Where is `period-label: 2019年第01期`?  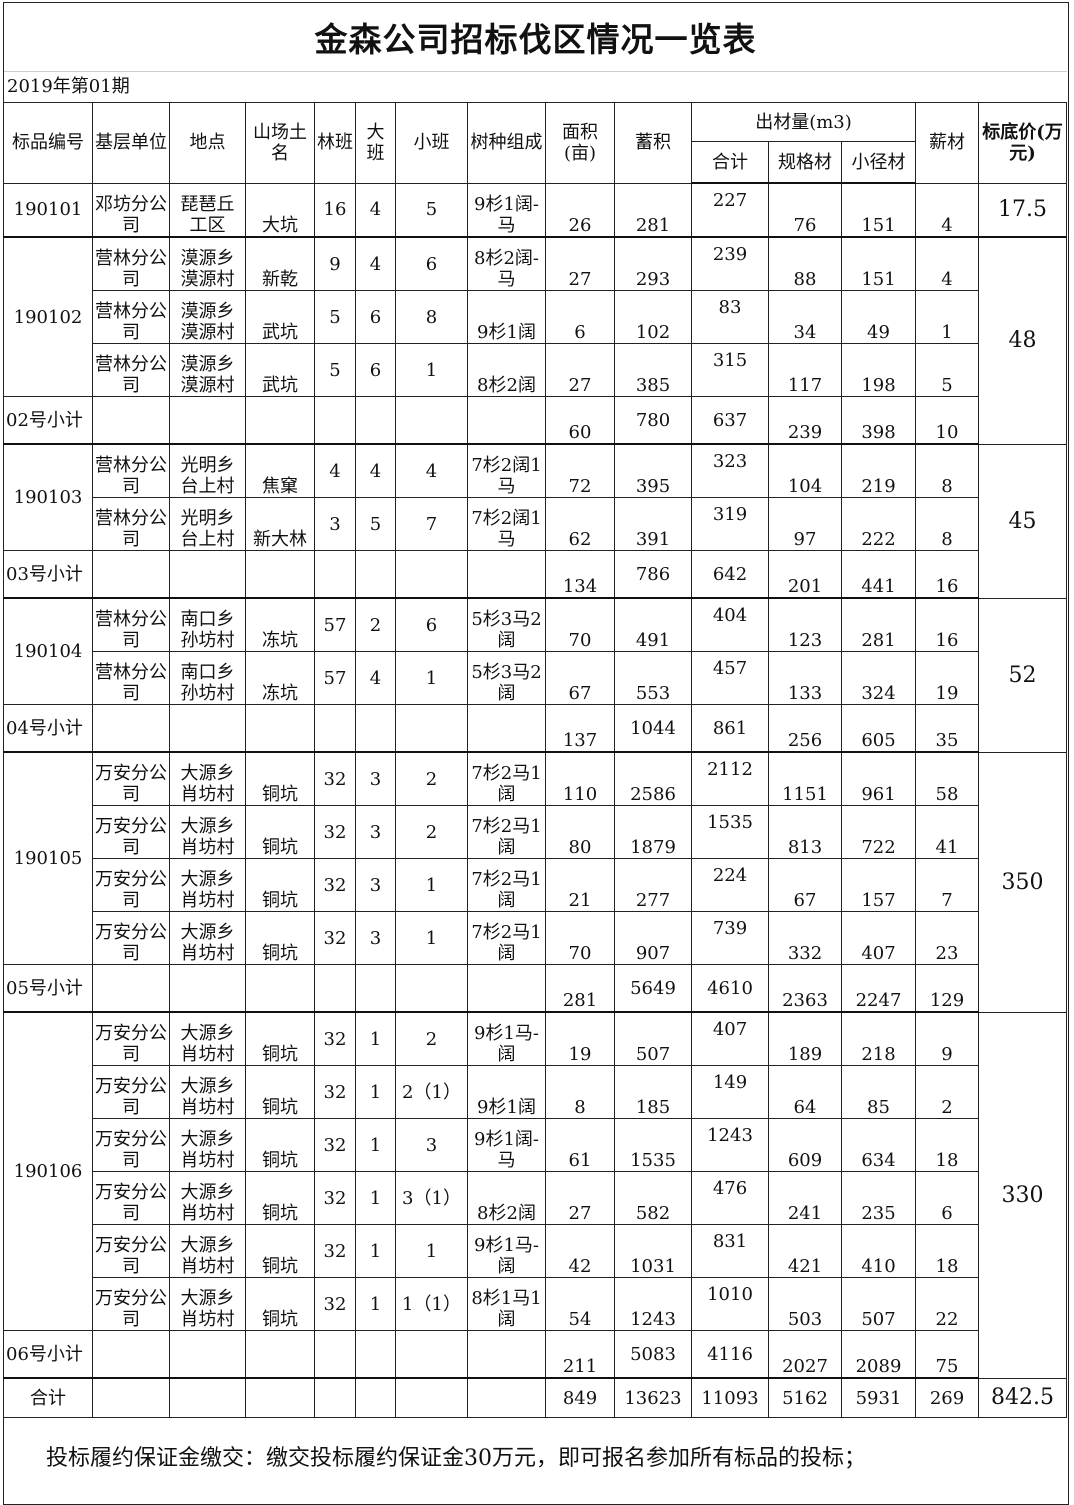 period-label: 2019年第01期 is located at coordinates (68, 86).